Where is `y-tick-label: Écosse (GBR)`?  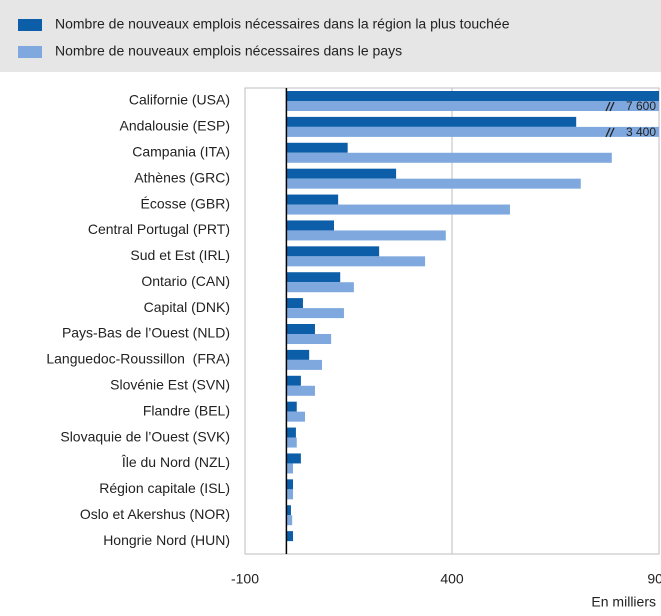 y-tick-label: Écosse (GBR) is located at coordinates (185, 203).